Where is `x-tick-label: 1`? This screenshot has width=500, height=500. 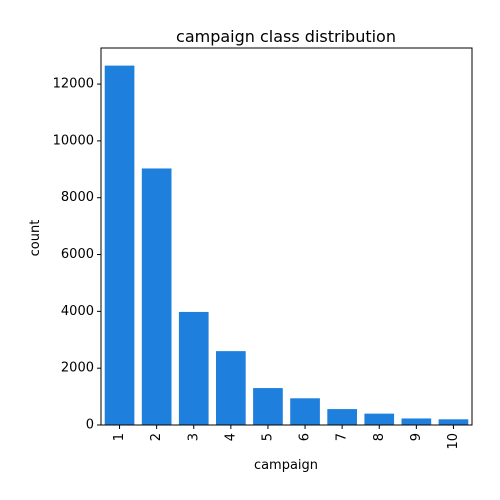
x-tick-label: 1 is located at coordinates (119, 437).